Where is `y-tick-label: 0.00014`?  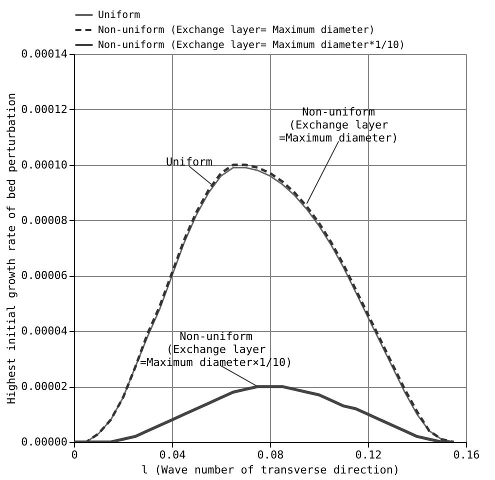
y-tick-label: 0.00014 is located at coordinates (44, 54).